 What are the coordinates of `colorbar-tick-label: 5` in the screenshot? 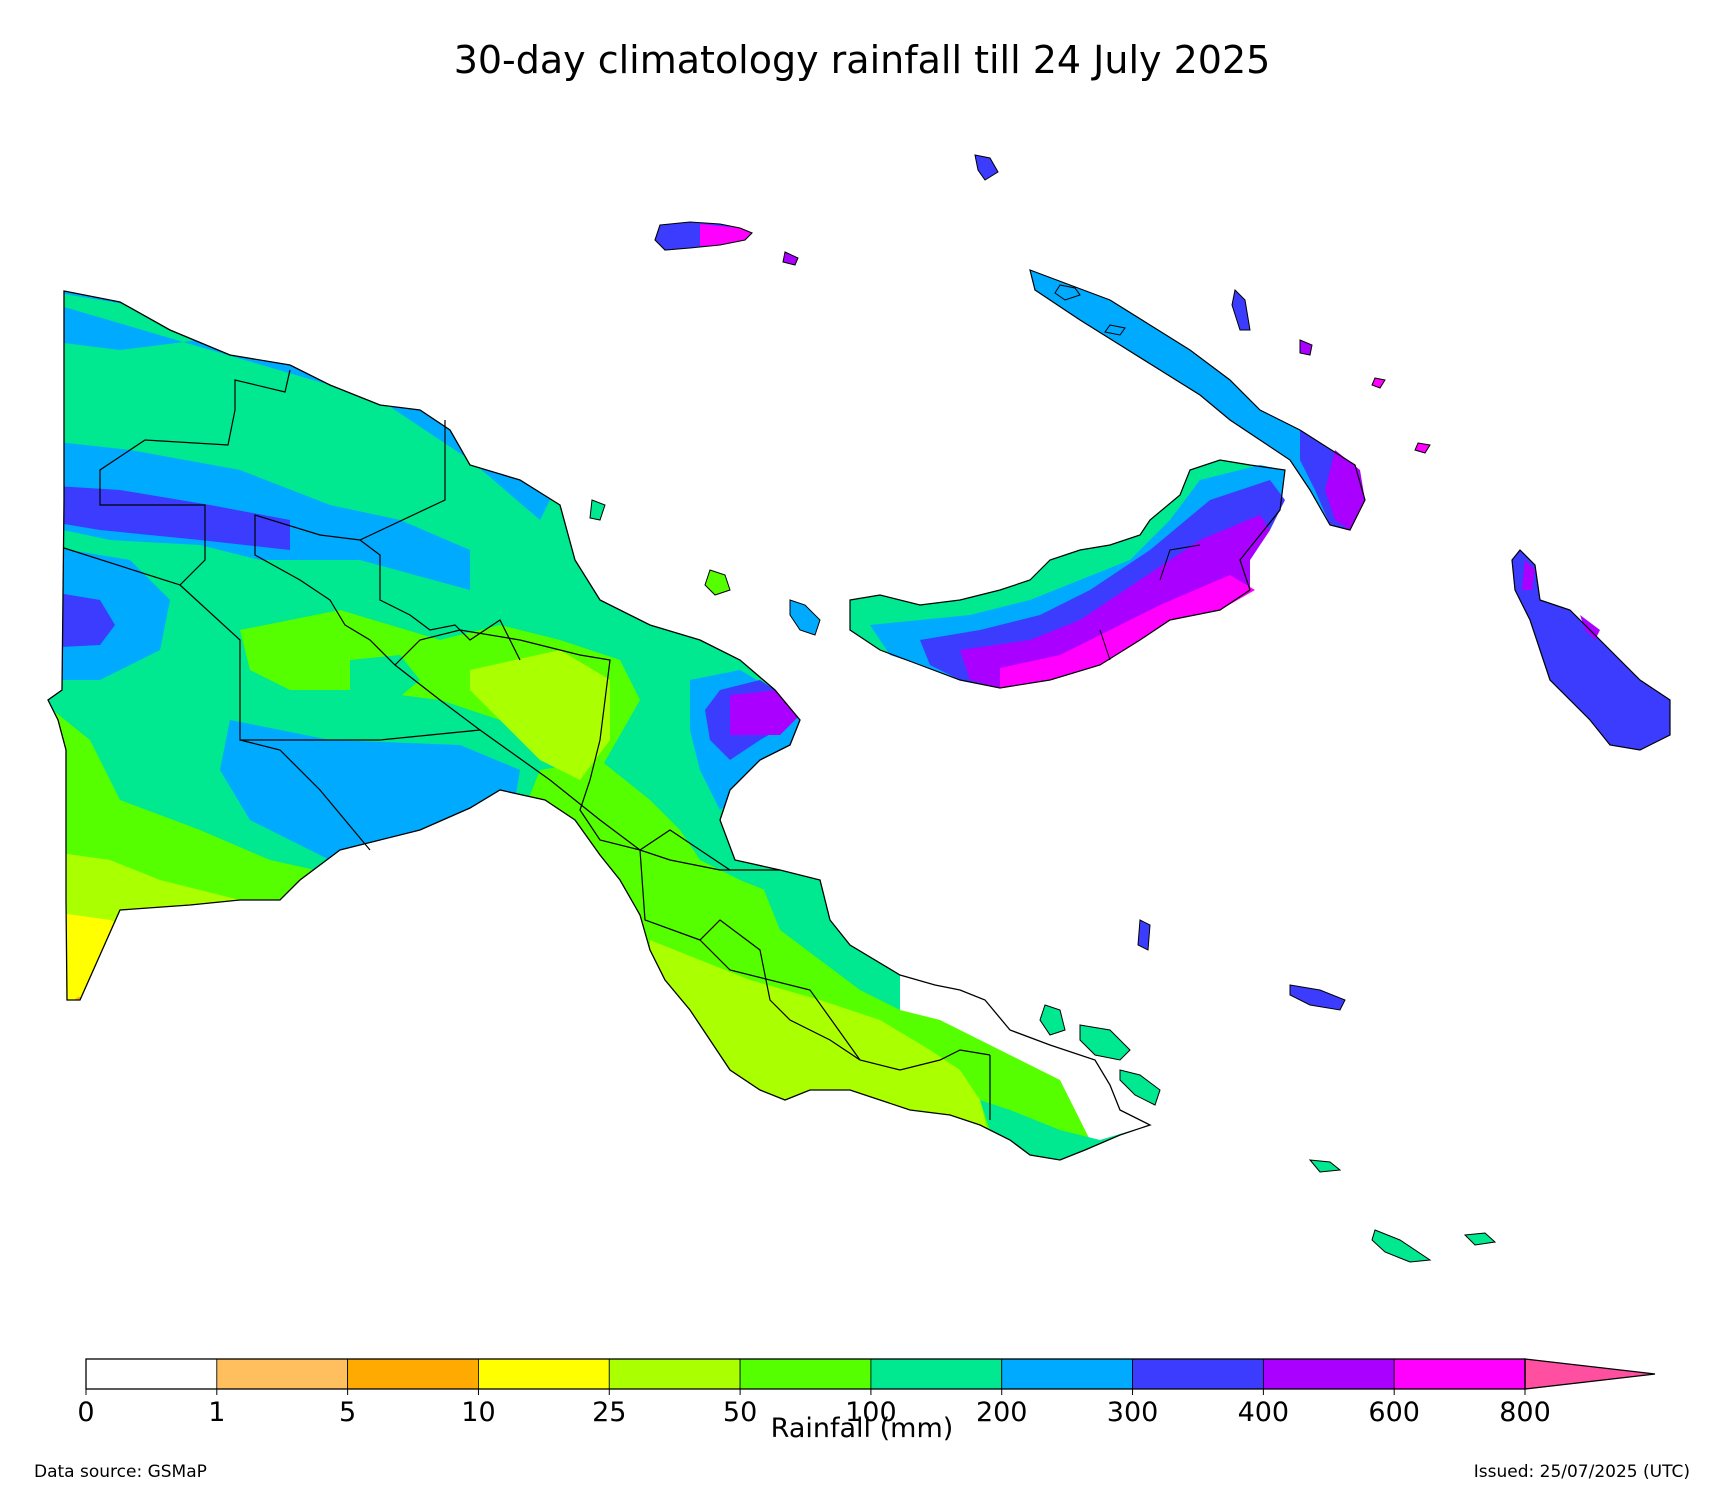 It's located at (347, 1412).